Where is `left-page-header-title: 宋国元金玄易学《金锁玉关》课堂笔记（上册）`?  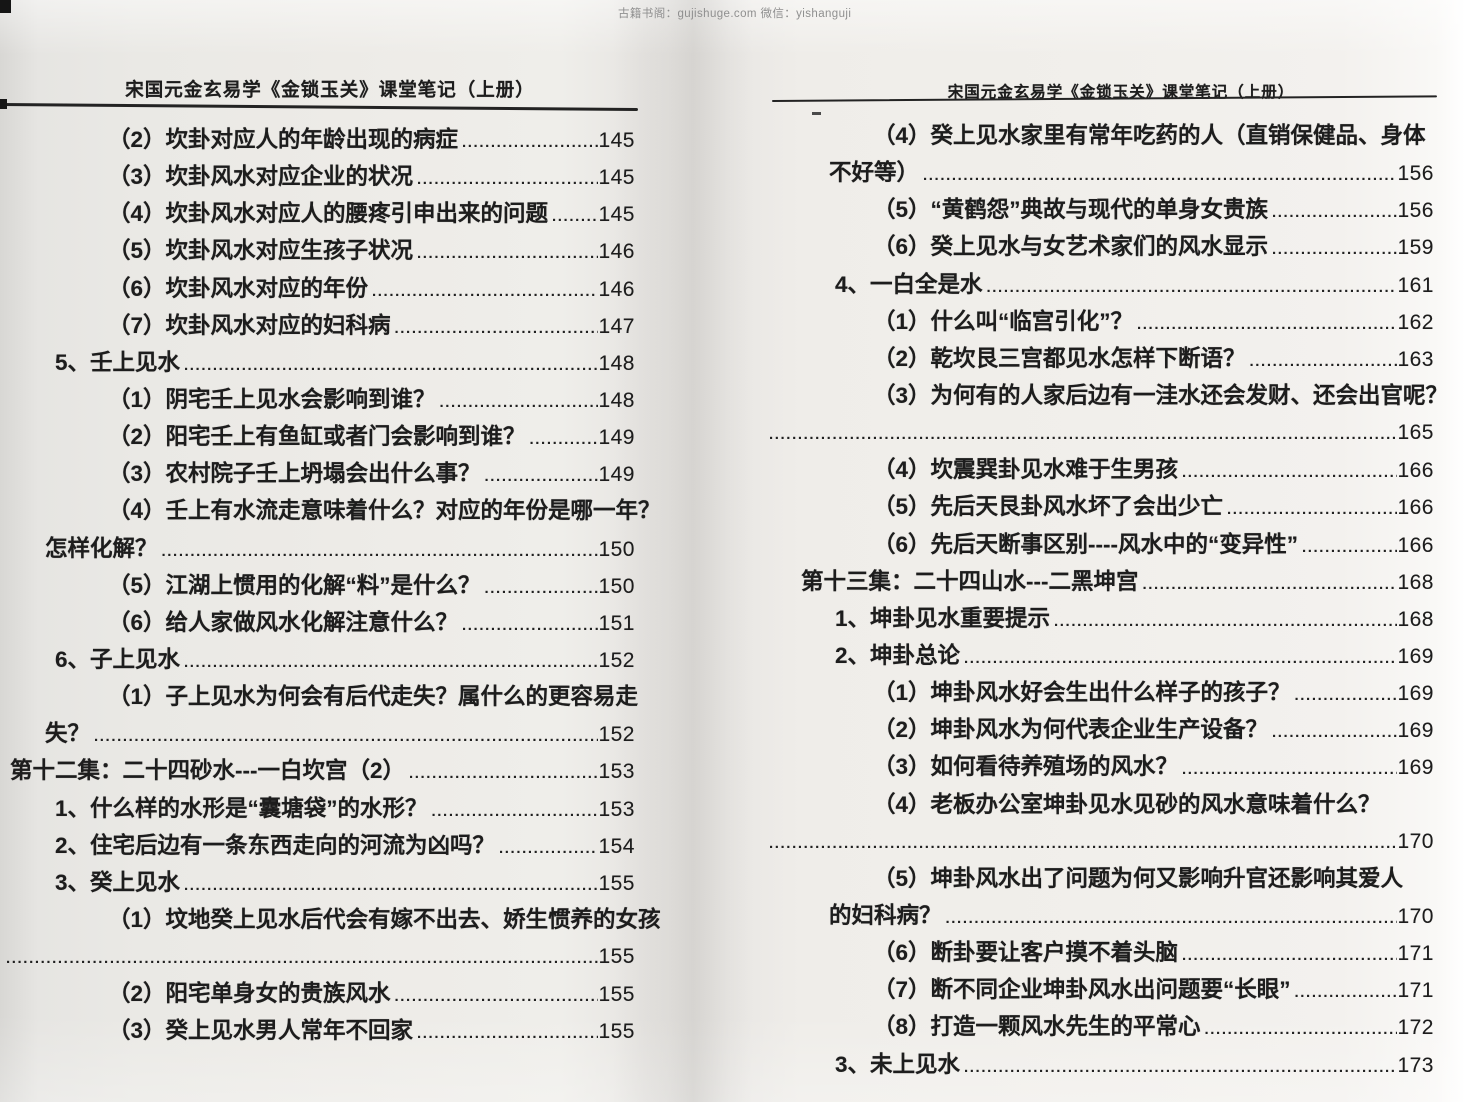 left-page-header-title: 宋国元金玄易学《金锁玉关》课堂笔记（上册） is located at coordinates (330, 89).